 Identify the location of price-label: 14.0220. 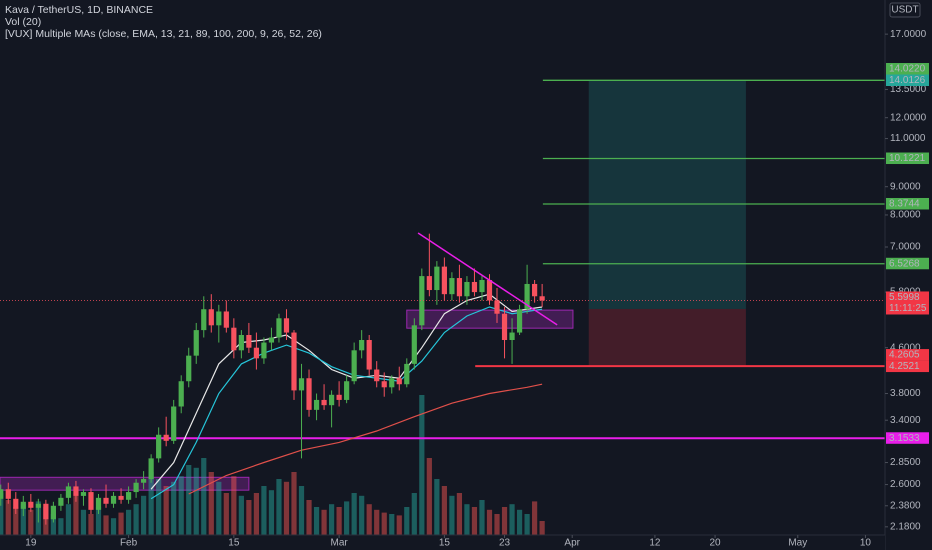
(907, 69).